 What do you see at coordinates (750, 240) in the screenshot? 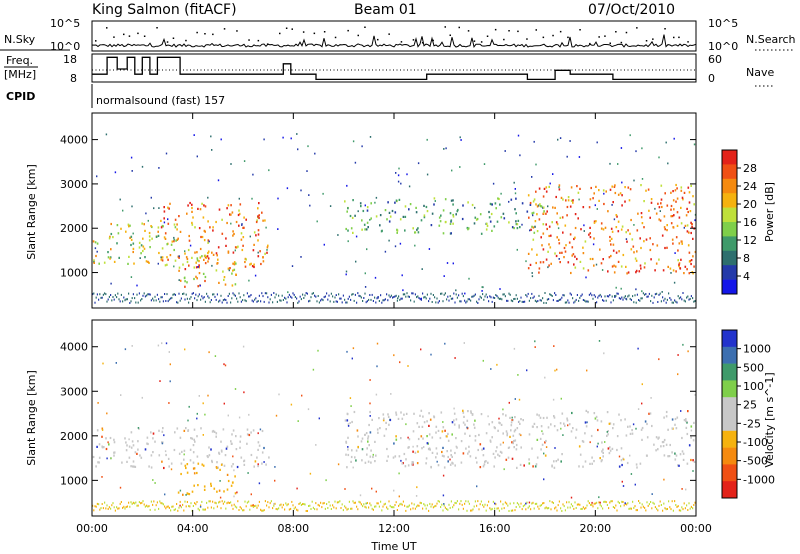
I see `colorbar-tick-label: 12` at bounding box center [750, 240].